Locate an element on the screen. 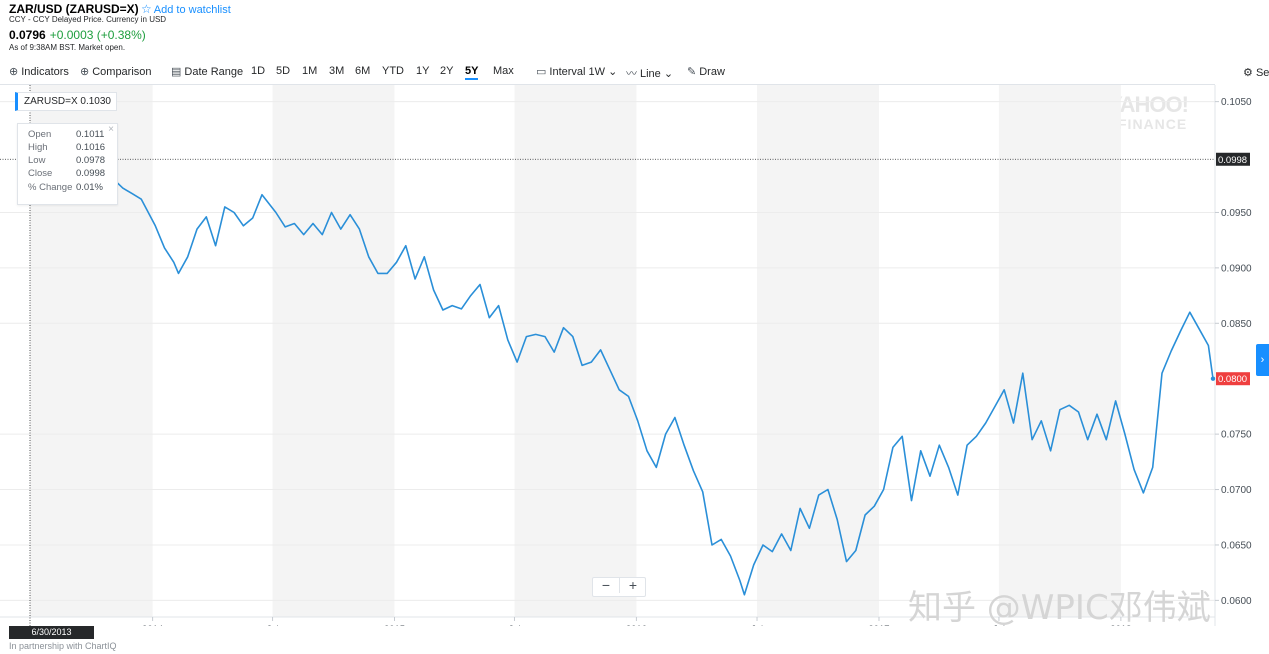 The image size is (1269, 654). tooltip-label: High is located at coordinates (38, 147).